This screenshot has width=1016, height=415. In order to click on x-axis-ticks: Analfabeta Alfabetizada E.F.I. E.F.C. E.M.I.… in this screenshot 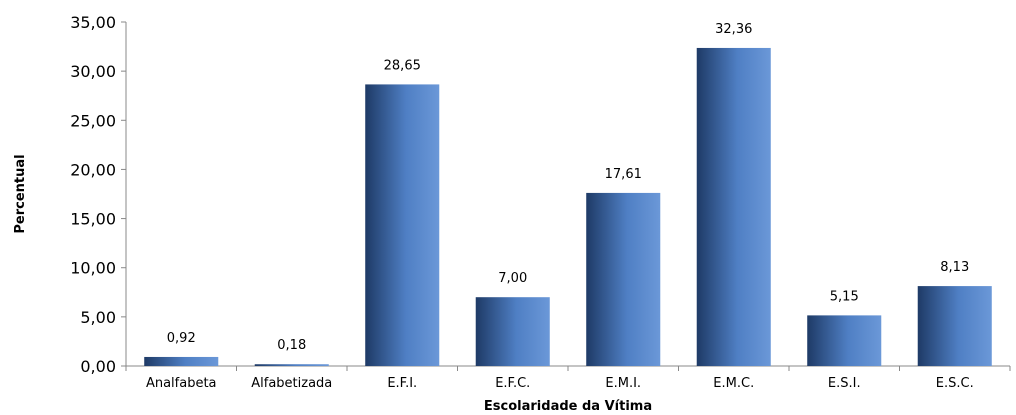, I will do `click(568, 378)`.